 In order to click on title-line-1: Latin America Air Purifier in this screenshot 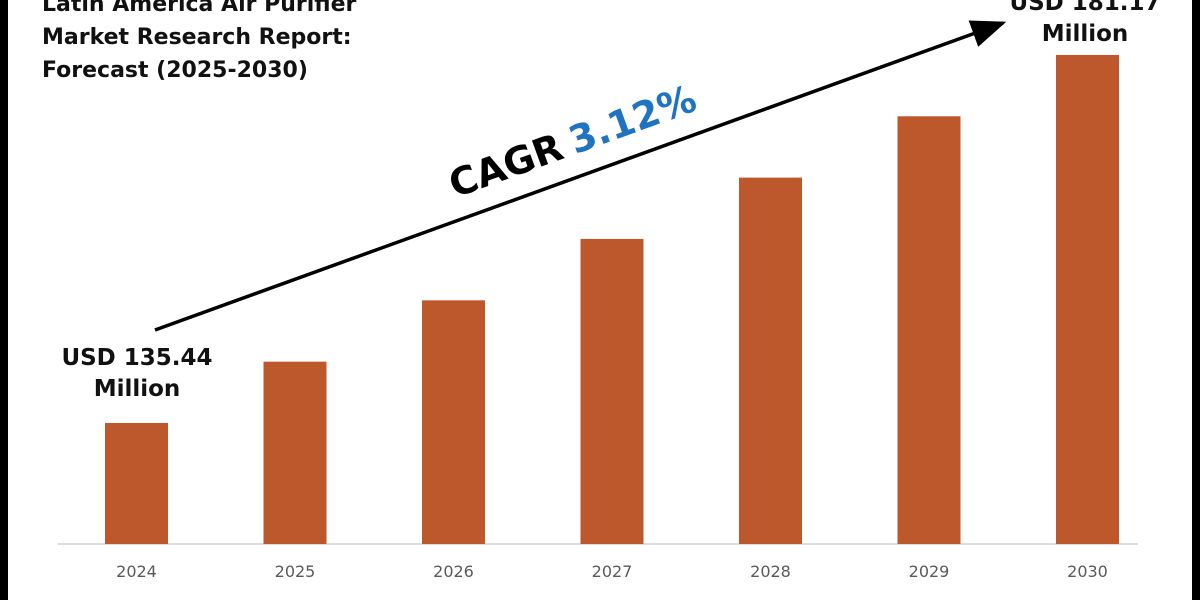, I will do `click(199, 8)`.